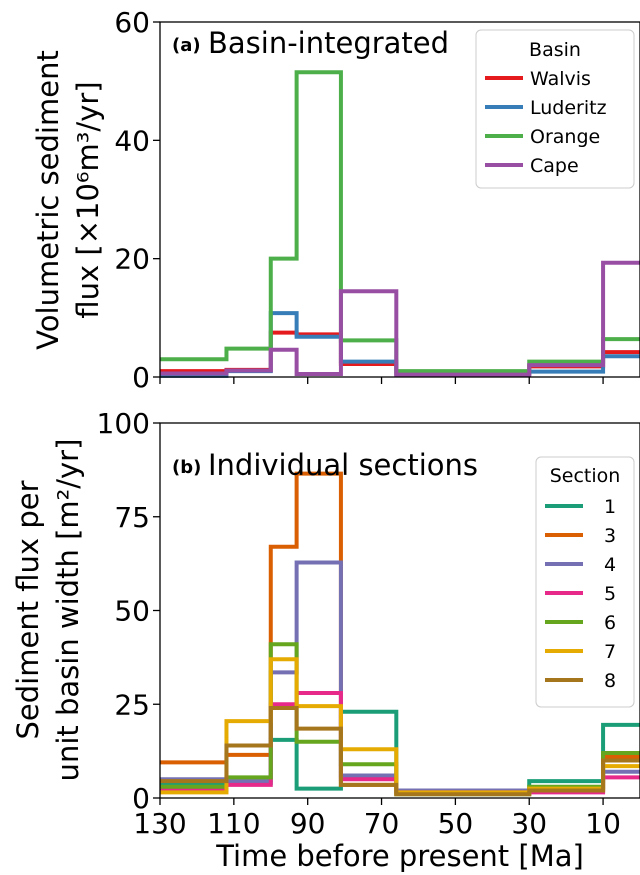 This screenshot has width=640, height=875. Describe the element at coordinates (159, 823) in the screenshot. I see `x-tick-label: 130` at that location.